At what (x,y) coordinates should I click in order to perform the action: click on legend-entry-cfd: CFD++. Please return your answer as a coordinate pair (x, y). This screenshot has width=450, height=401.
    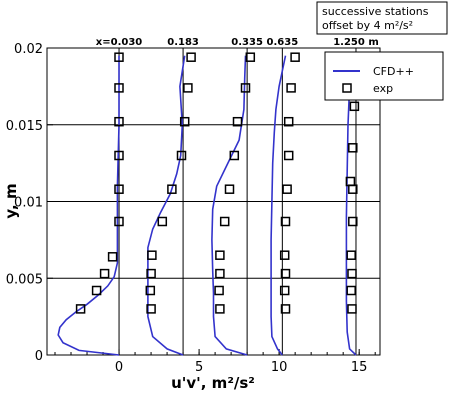
    Looking at the image, I should click on (393, 71).